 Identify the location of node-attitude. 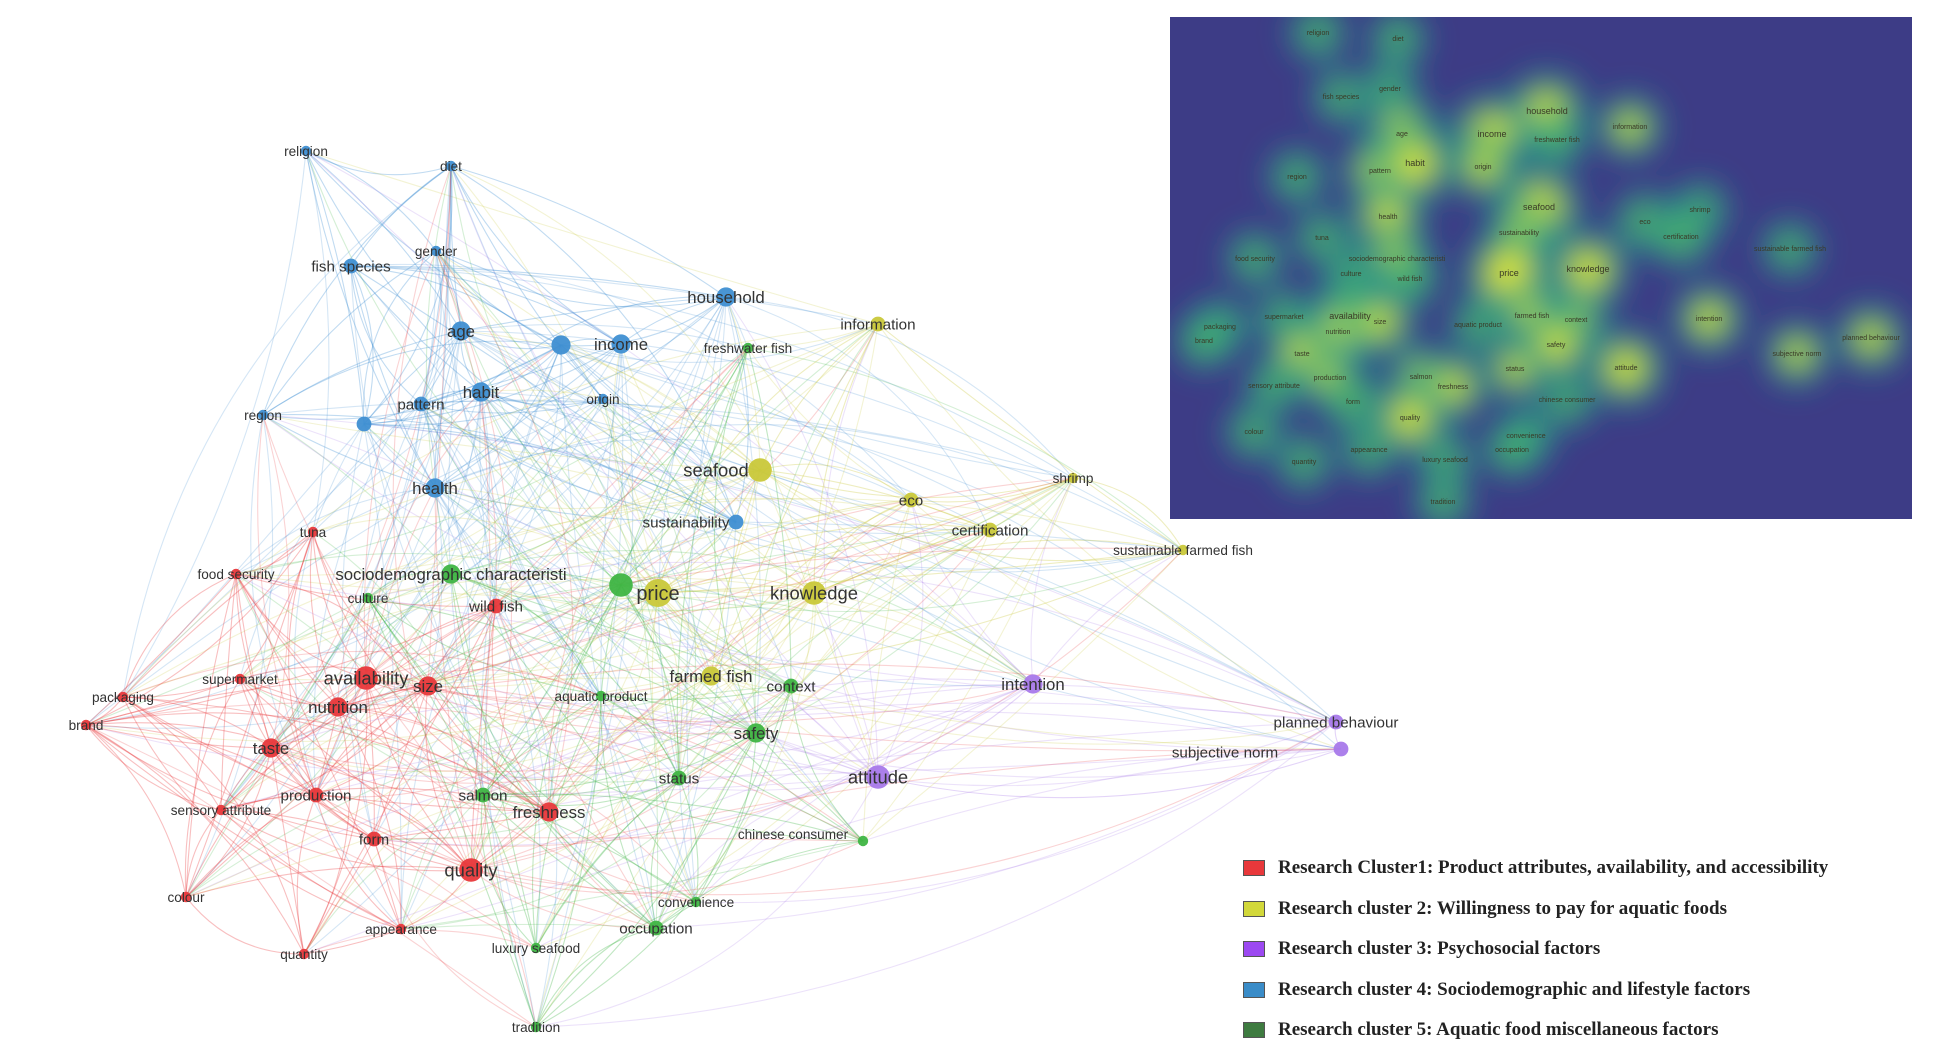
(878, 777).